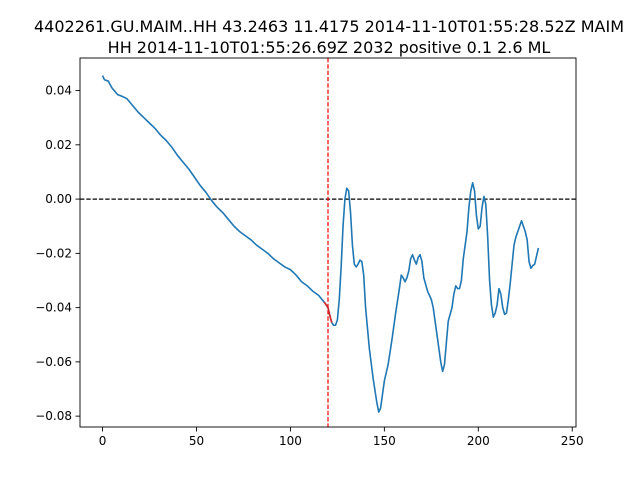  I want to click on y-tick-label: 0.00, so click(58, 199).